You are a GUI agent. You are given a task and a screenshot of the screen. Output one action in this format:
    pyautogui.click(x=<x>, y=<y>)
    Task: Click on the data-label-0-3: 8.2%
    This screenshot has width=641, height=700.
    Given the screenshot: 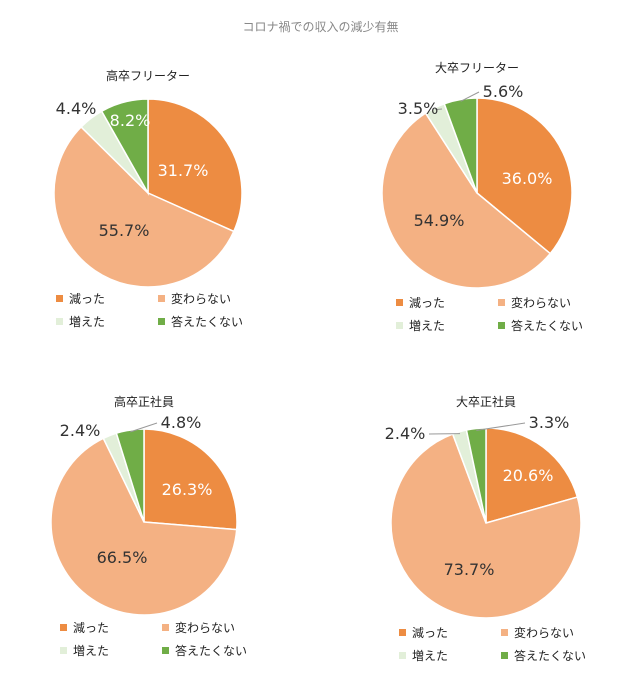 What is the action you would take?
    pyautogui.click(x=130, y=120)
    